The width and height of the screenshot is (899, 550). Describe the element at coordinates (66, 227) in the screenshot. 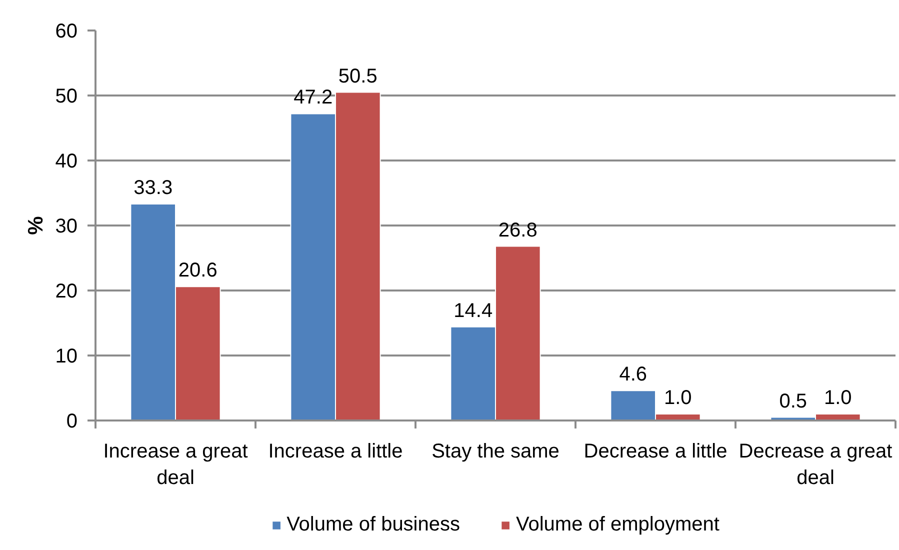

I see `y-tick-label: 30` at that location.